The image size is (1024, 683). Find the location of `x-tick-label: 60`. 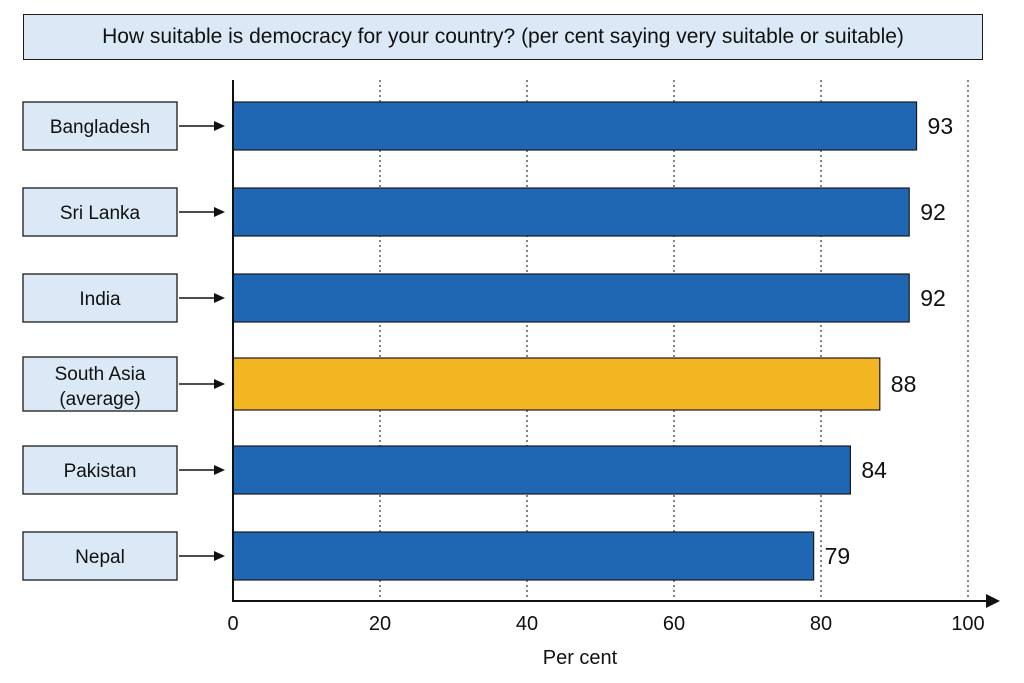

x-tick-label: 60 is located at coordinates (674, 624).